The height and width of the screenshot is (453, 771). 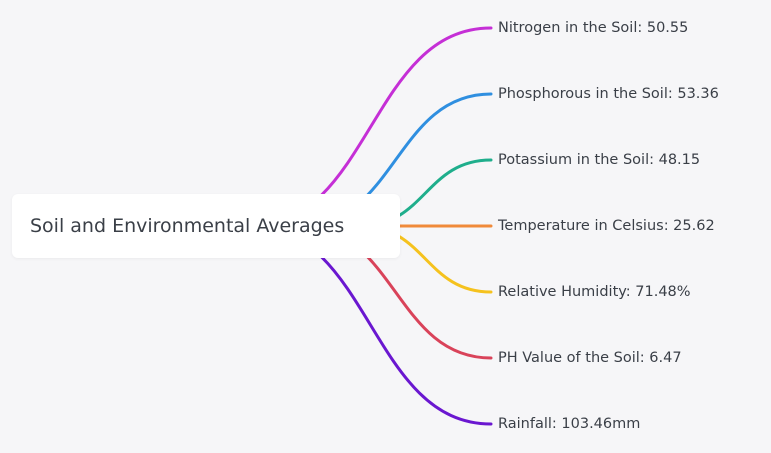 I want to click on root-node: Soil and Environmental Averages, so click(x=206, y=226).